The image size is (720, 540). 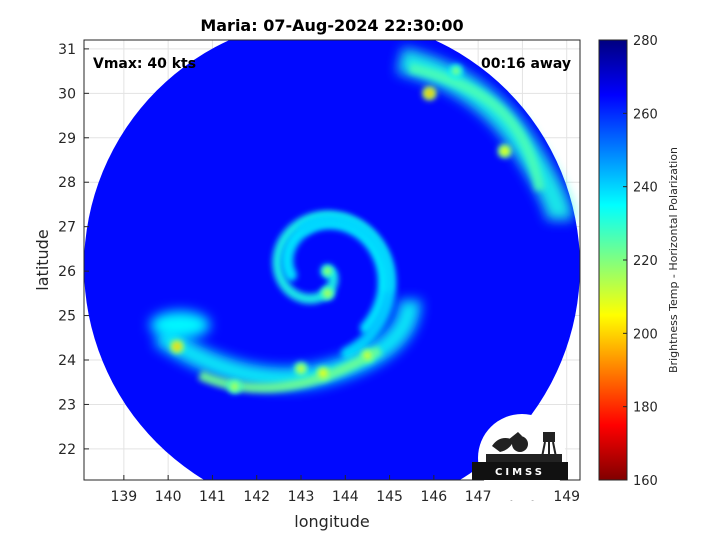 What do you see at coordinates (549, 437) in the screenshot?
I see `logo-tower-icon` at bounding box center [549, 437].